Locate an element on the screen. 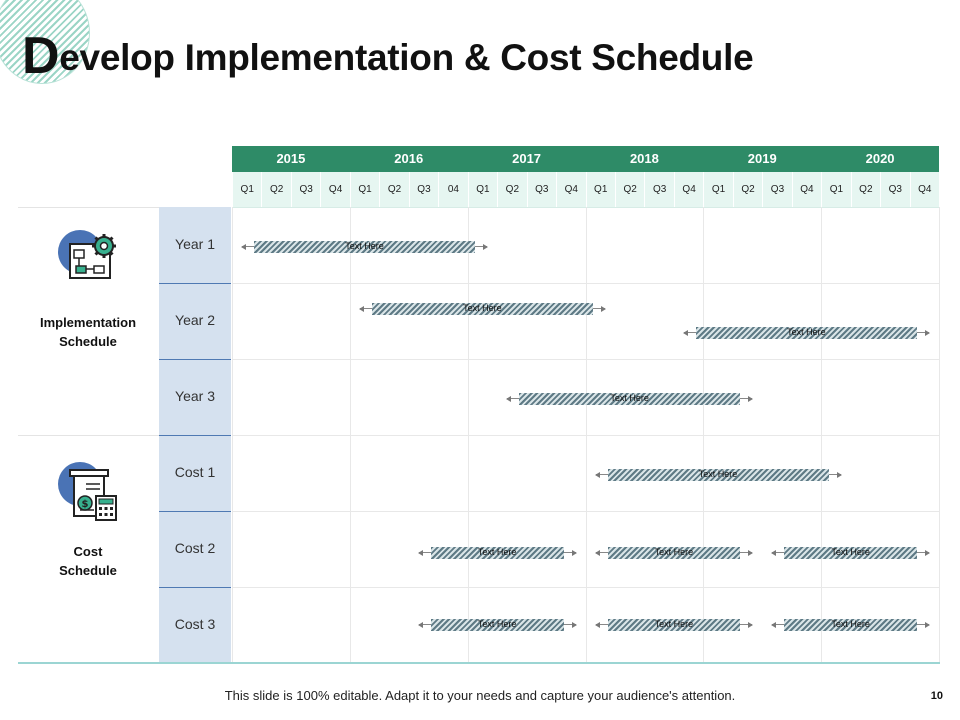 The width and height of the screenshot is (960, 720). page-number: 10 is located at coordinates (936, 696).